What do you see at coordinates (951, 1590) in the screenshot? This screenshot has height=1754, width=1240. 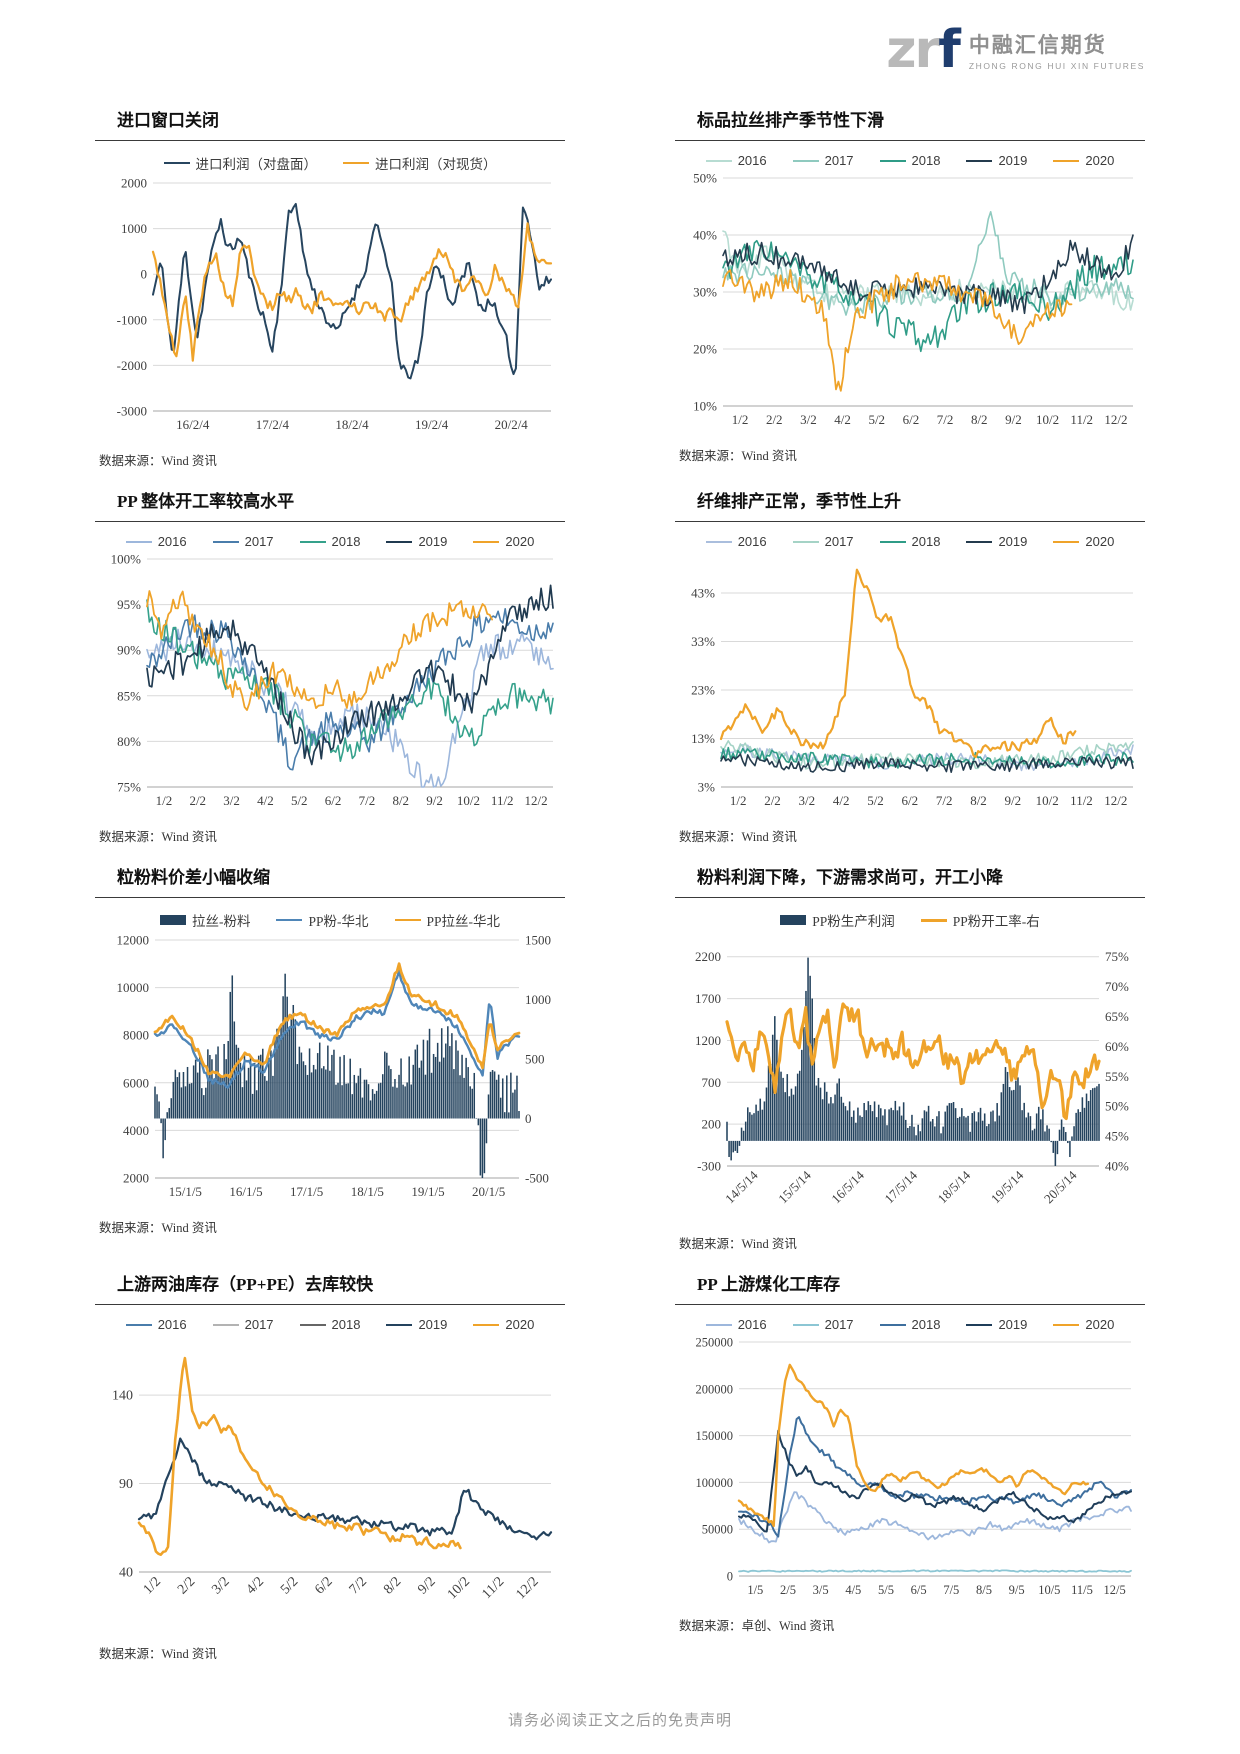 I see `svg-text: 7/5` at bounding box center [951, 1590].